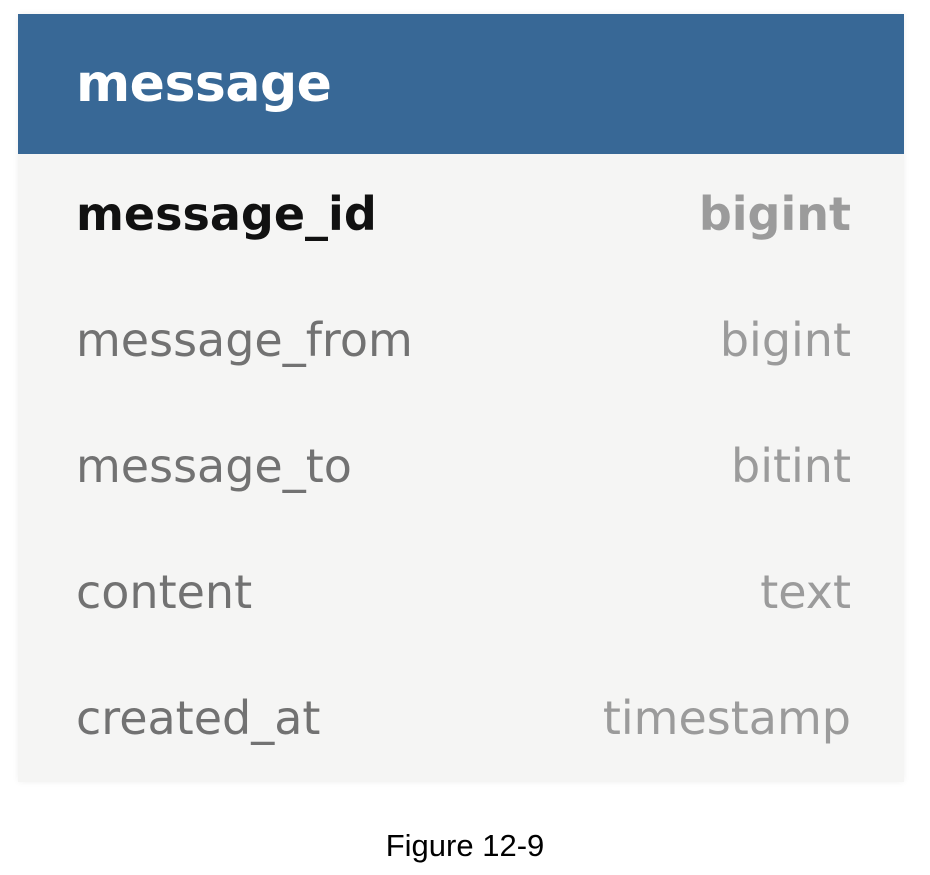 The height and width of the screenshot is (875, 930). What do you see at coordinates (198, 718) in the screenshot?
I see `column-name: created_at` at bounding box center [198, 718].